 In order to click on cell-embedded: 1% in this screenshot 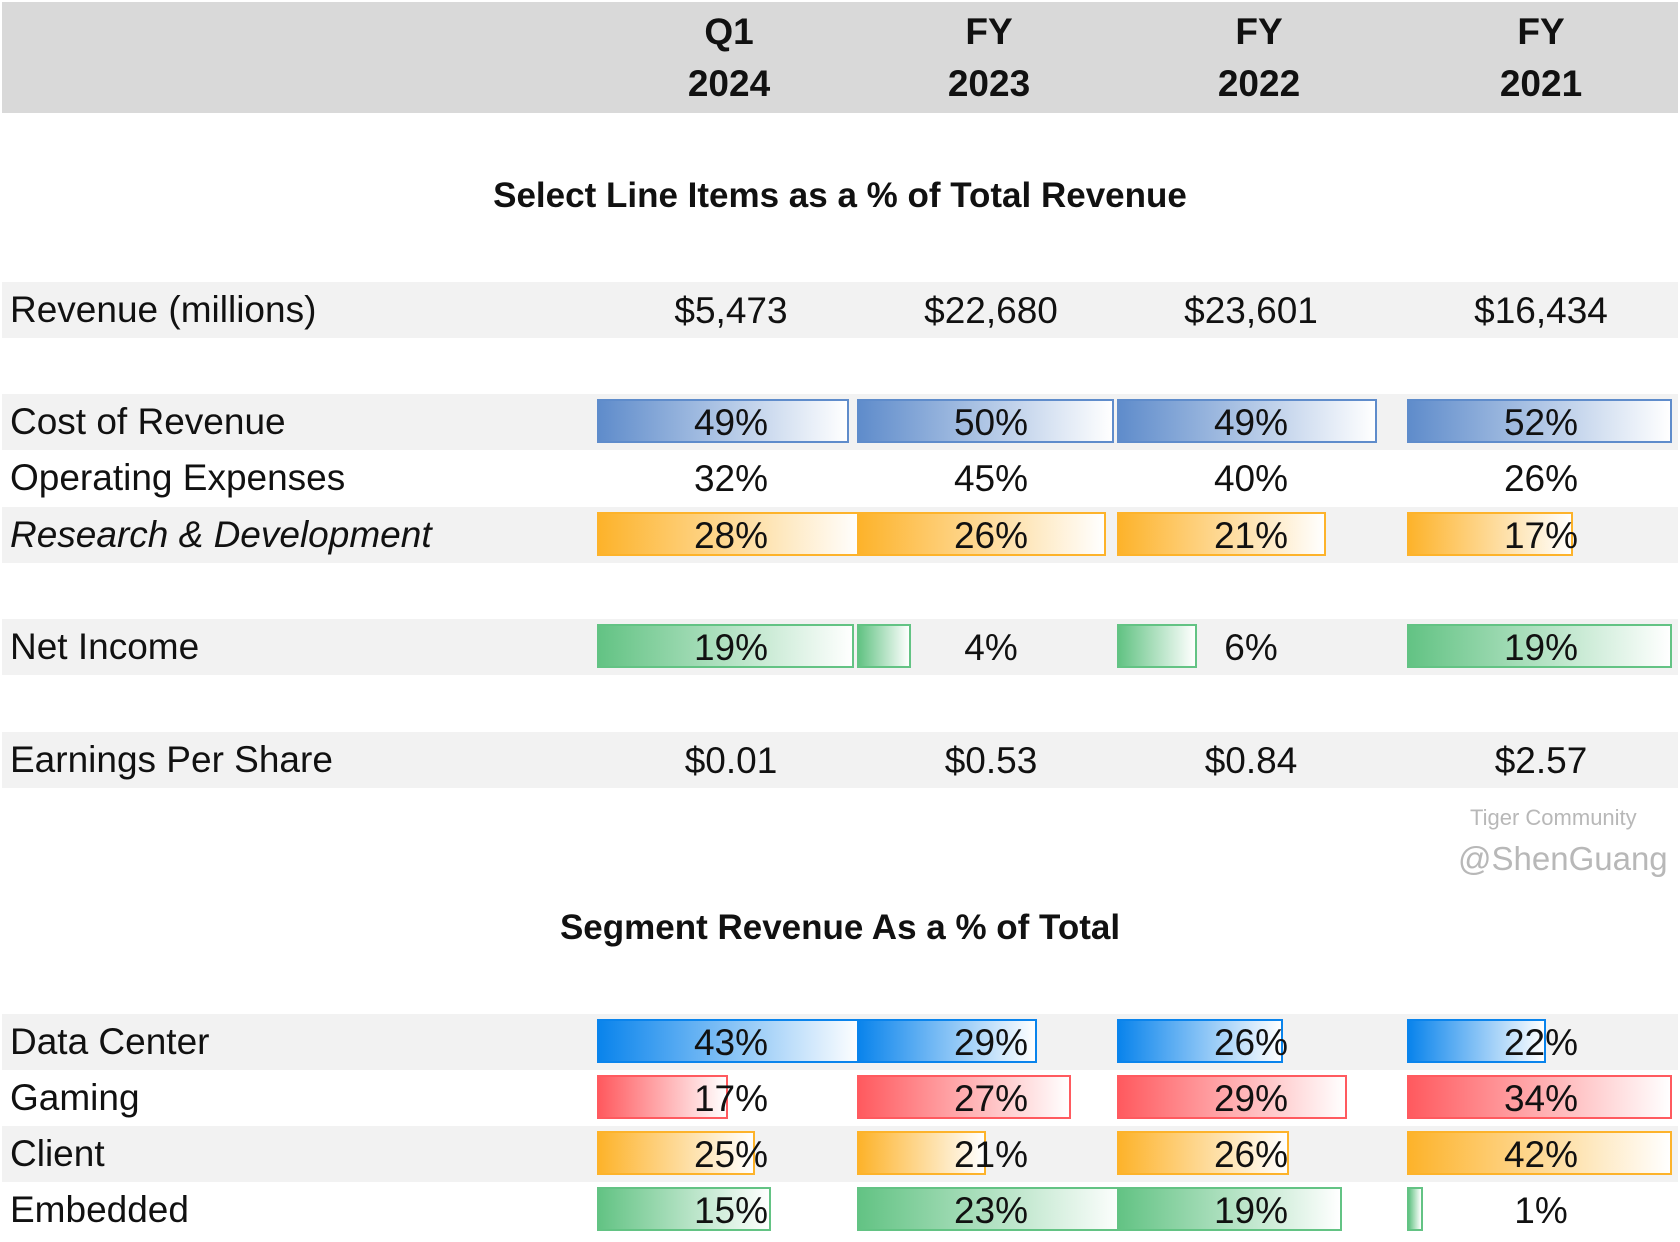, I will do `click(1541, 1210)`.